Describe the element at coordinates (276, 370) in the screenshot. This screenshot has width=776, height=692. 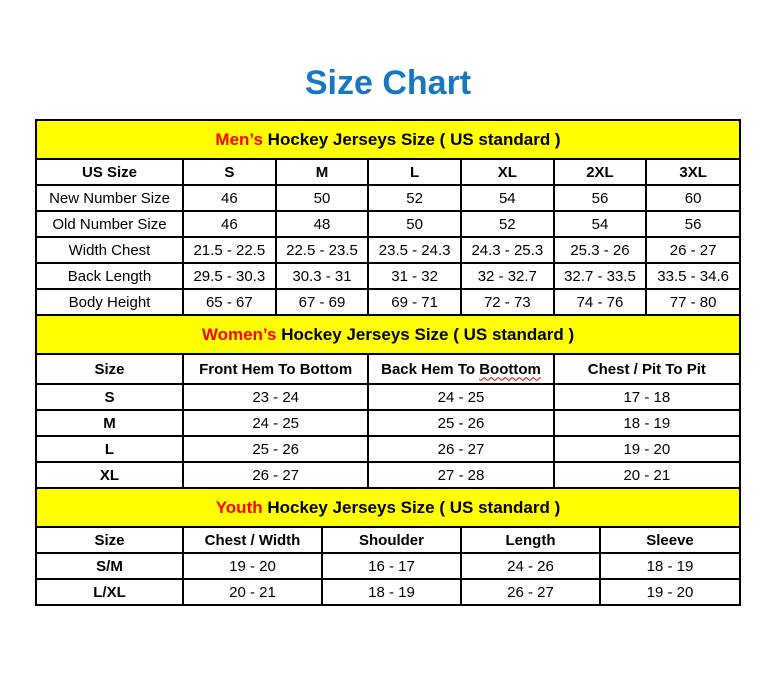
I see `womens-column-header: Front Hem To Bottom` at that location.